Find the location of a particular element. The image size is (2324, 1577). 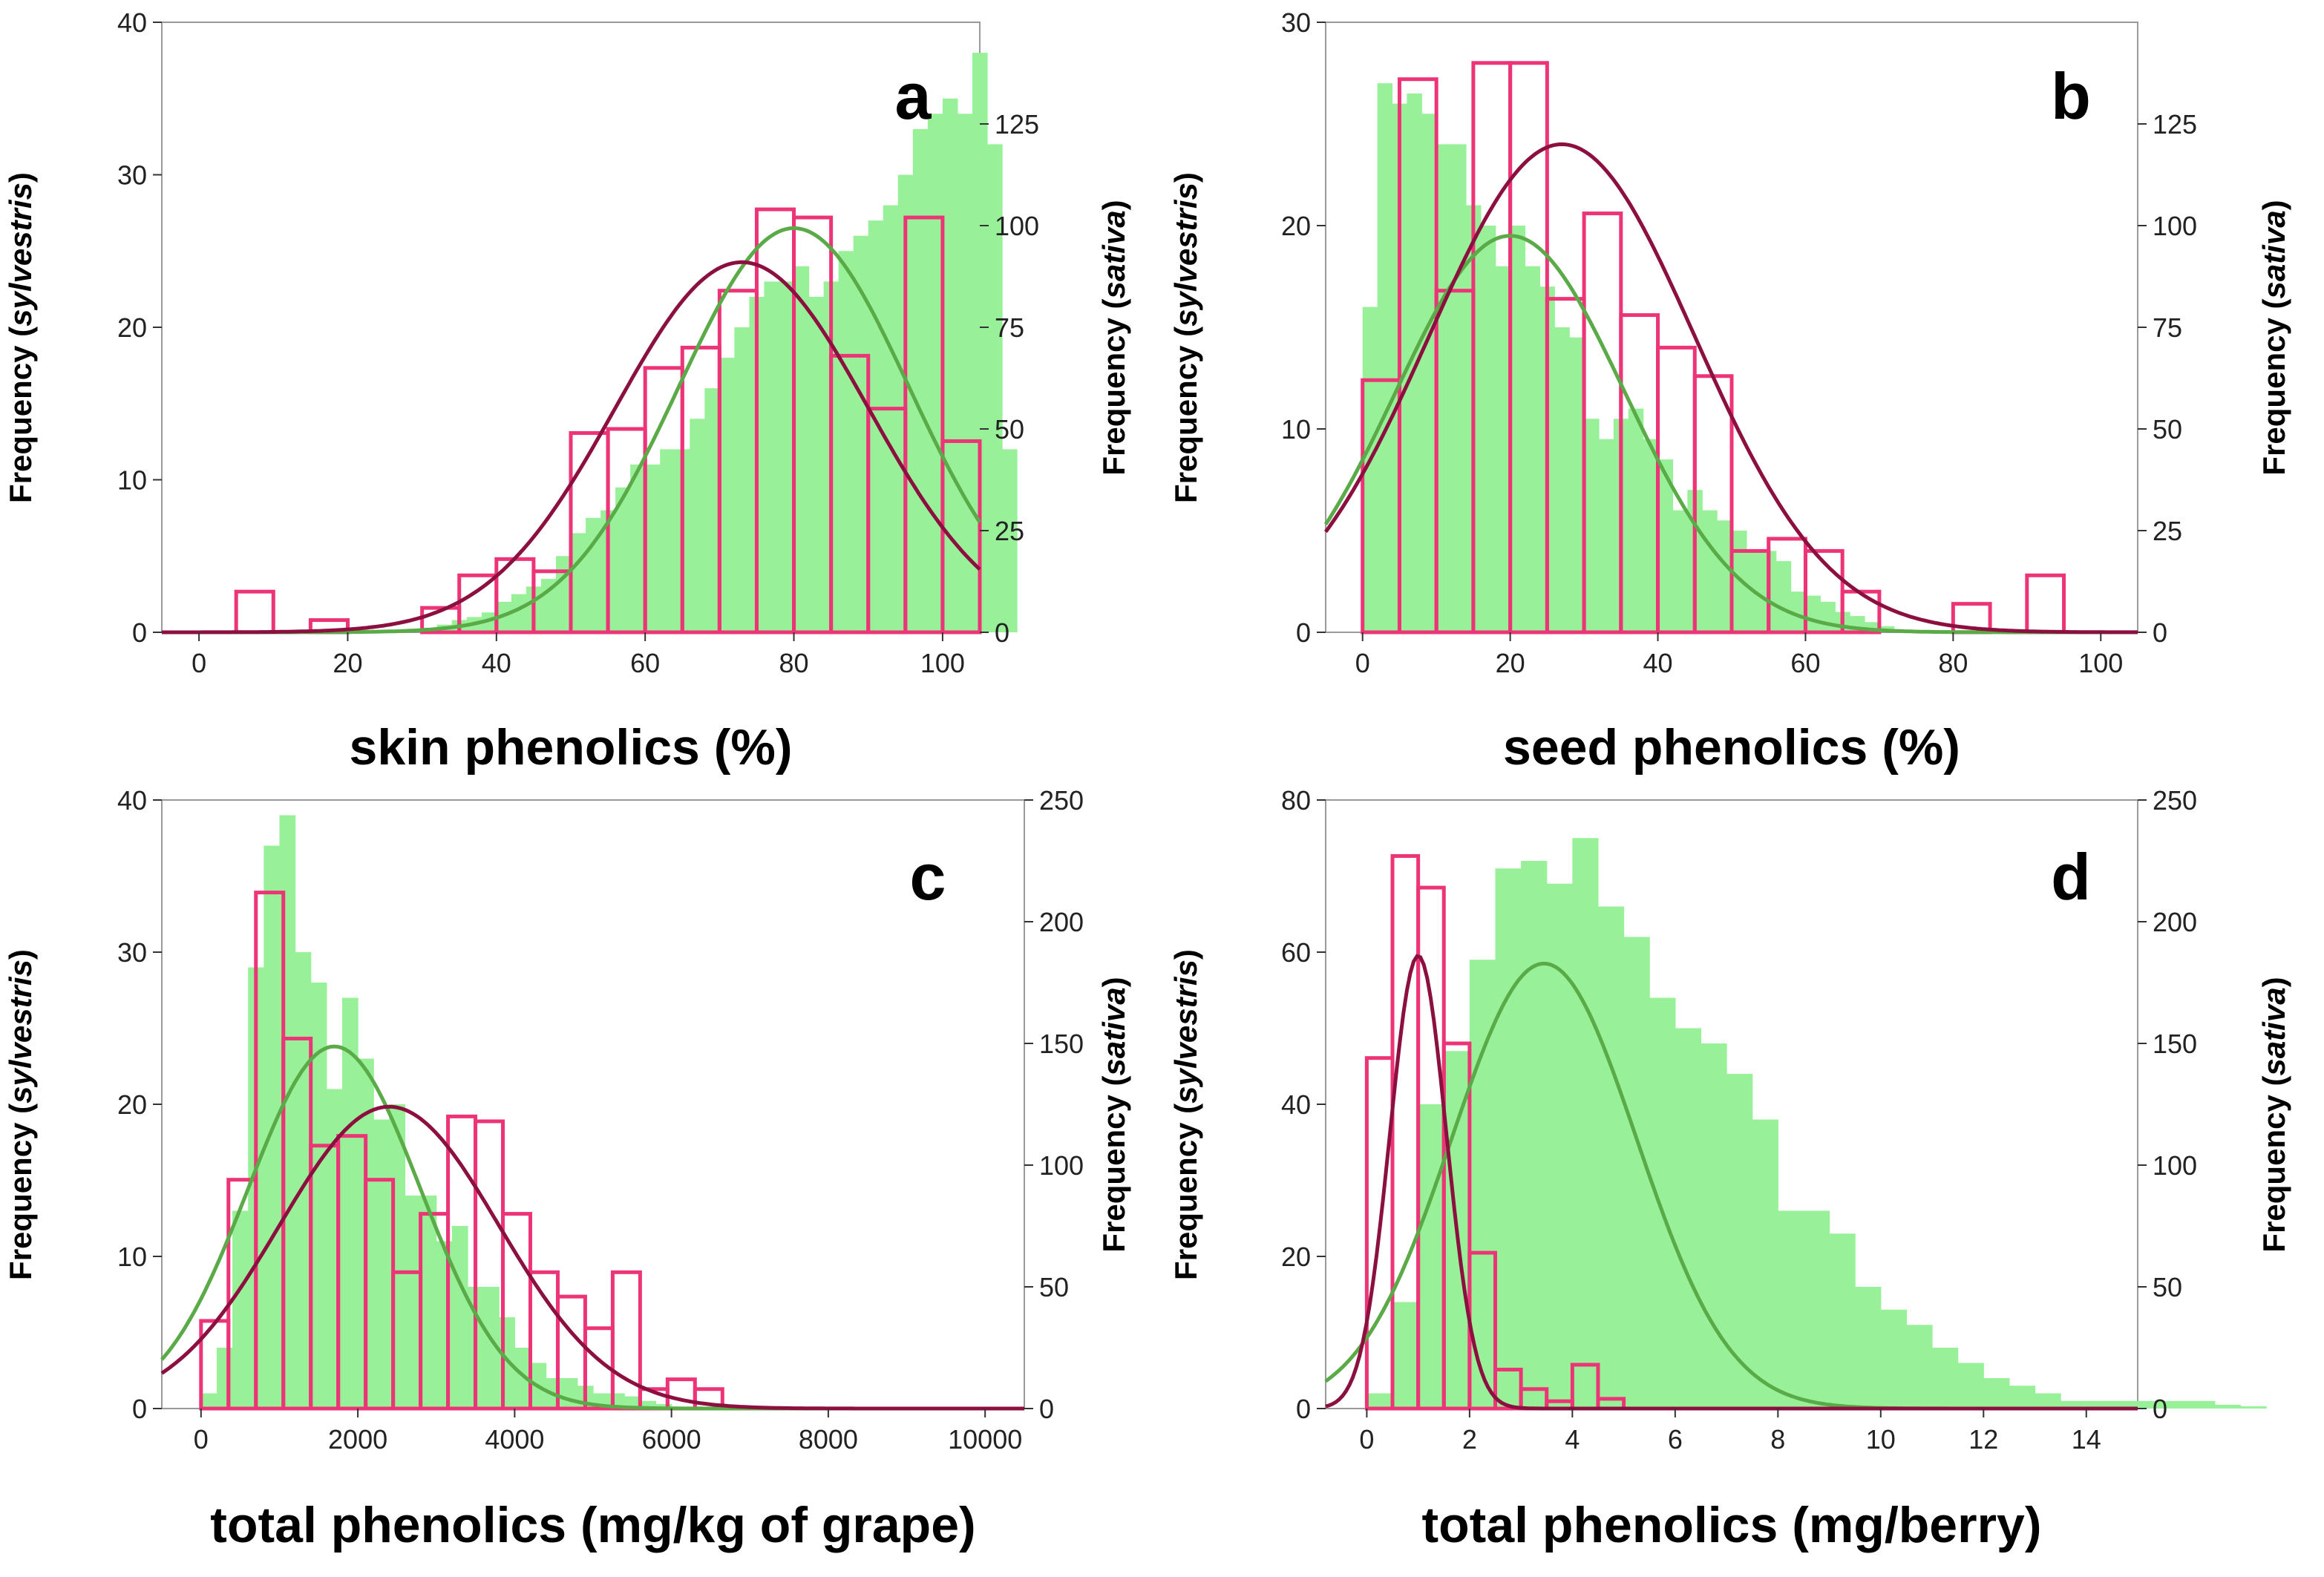

x-tick-label: 6000 is located at coordinates (671, 1440).